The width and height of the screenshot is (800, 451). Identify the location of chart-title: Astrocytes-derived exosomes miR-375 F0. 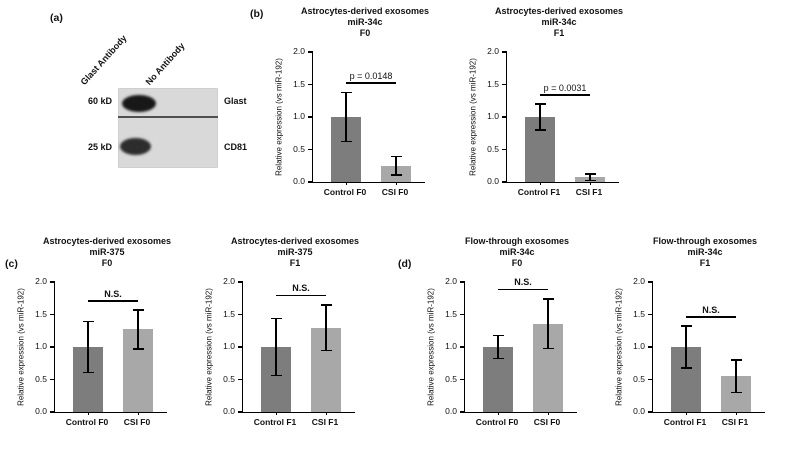
(107, 252).